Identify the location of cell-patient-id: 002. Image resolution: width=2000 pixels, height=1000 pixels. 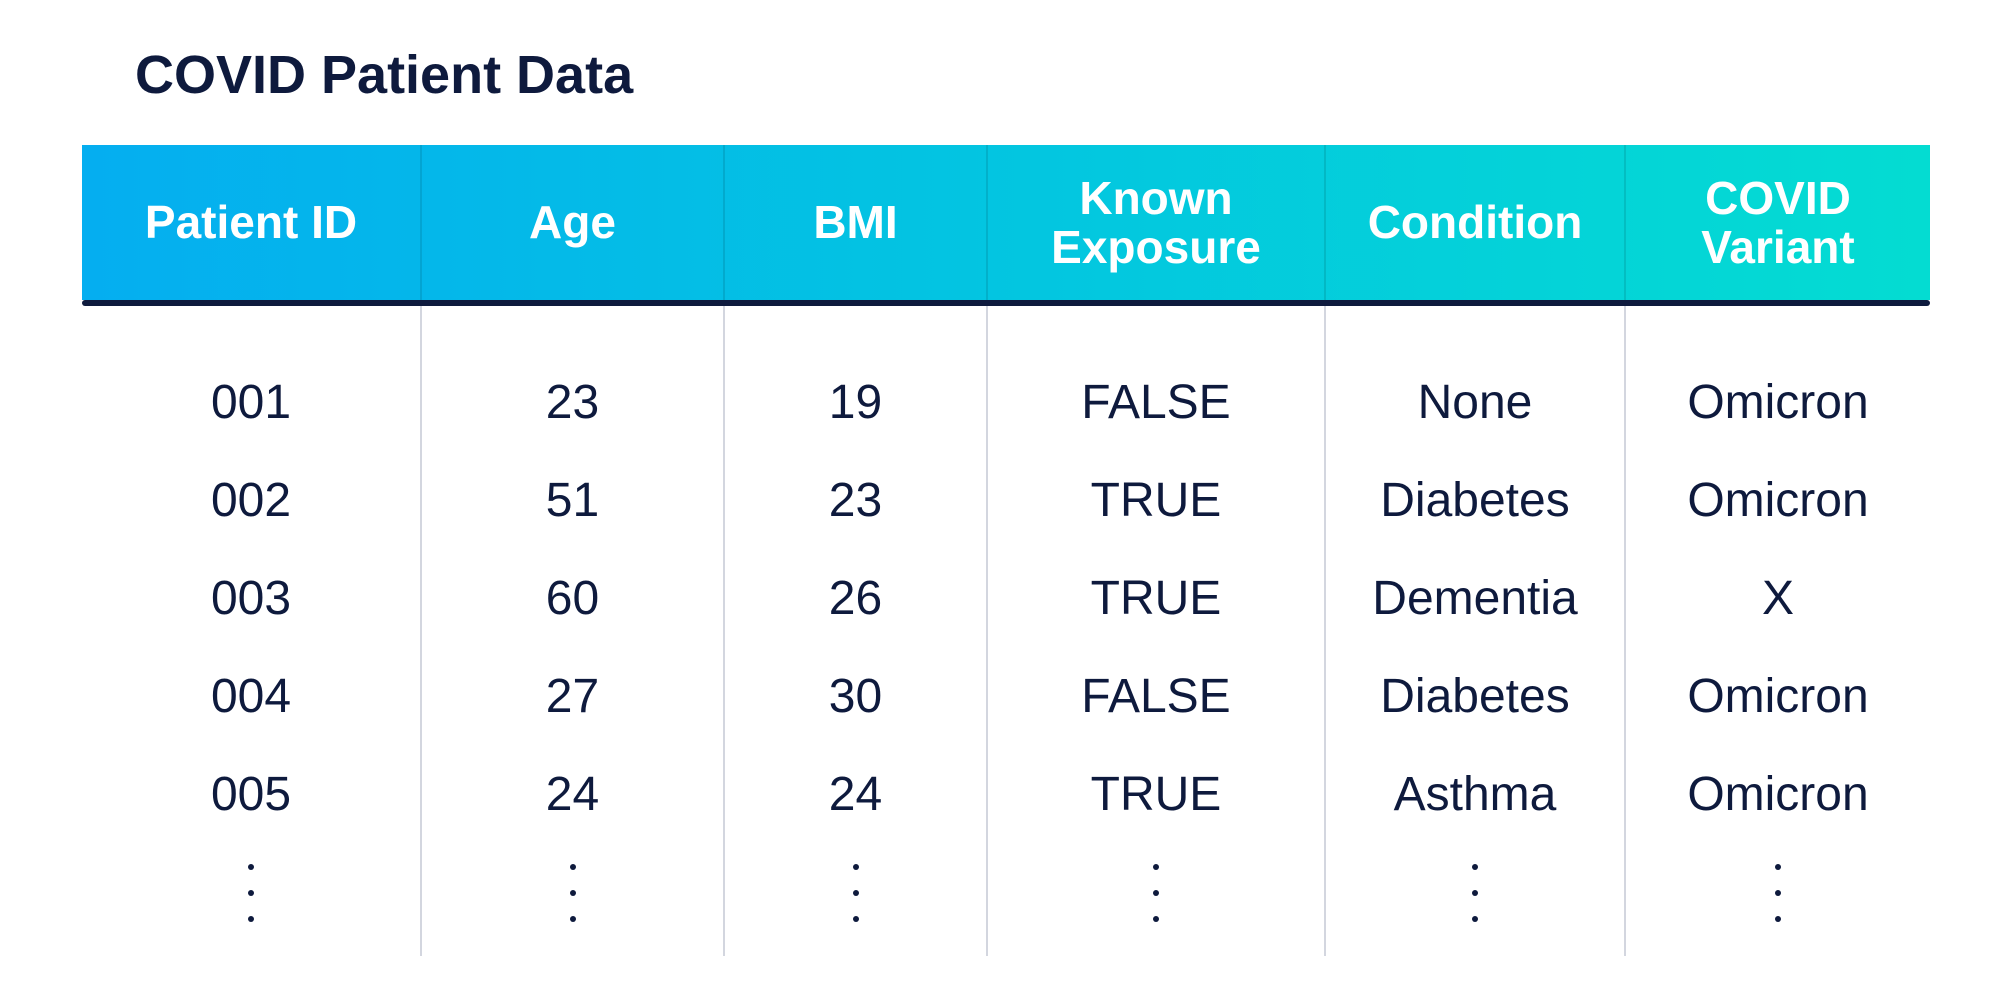
(251, 500).